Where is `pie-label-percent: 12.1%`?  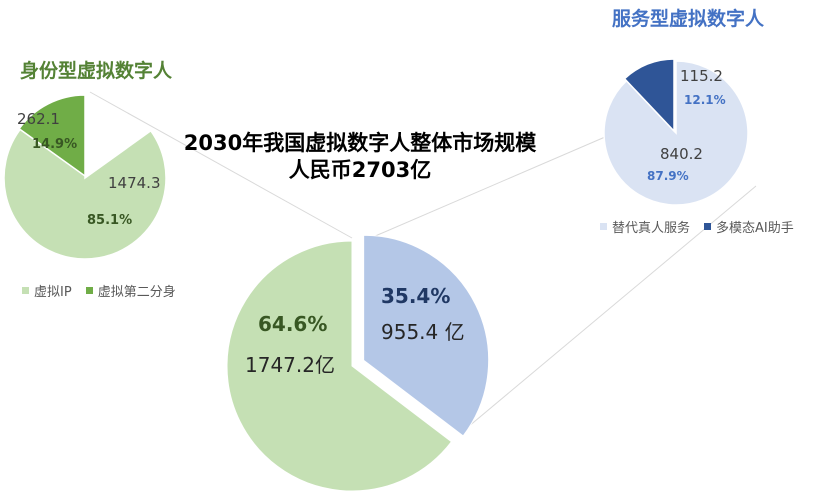
pie-label-percent: 12.1% is located at coordinates (705, 100).